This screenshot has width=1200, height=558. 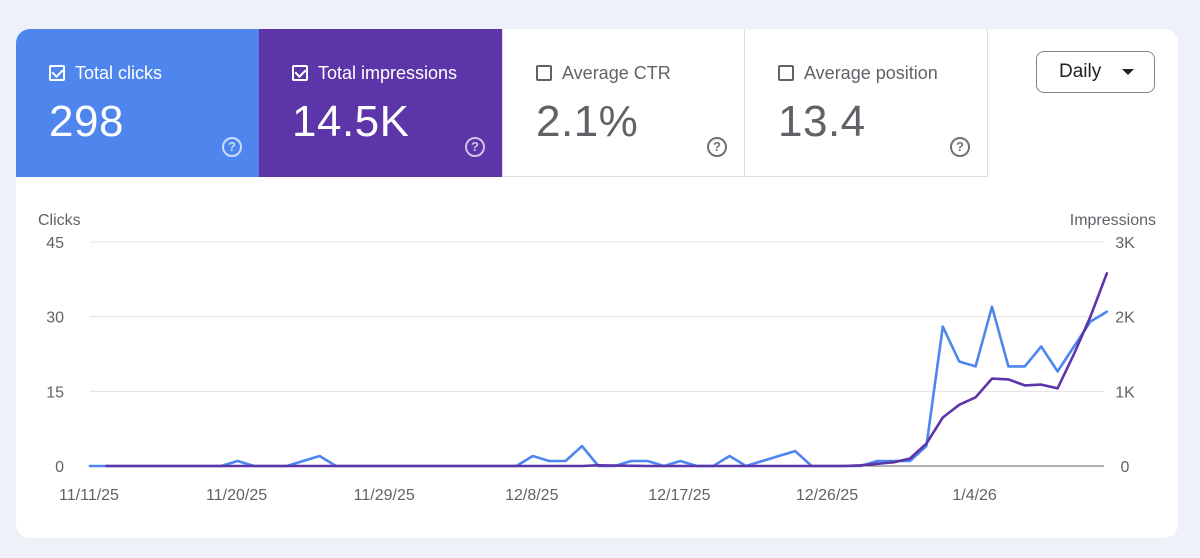 What do you see at coordinates (974, 495) in the screenshot?
I see `x-tick-label: 1/4/26` at bounding box center [974, 495].